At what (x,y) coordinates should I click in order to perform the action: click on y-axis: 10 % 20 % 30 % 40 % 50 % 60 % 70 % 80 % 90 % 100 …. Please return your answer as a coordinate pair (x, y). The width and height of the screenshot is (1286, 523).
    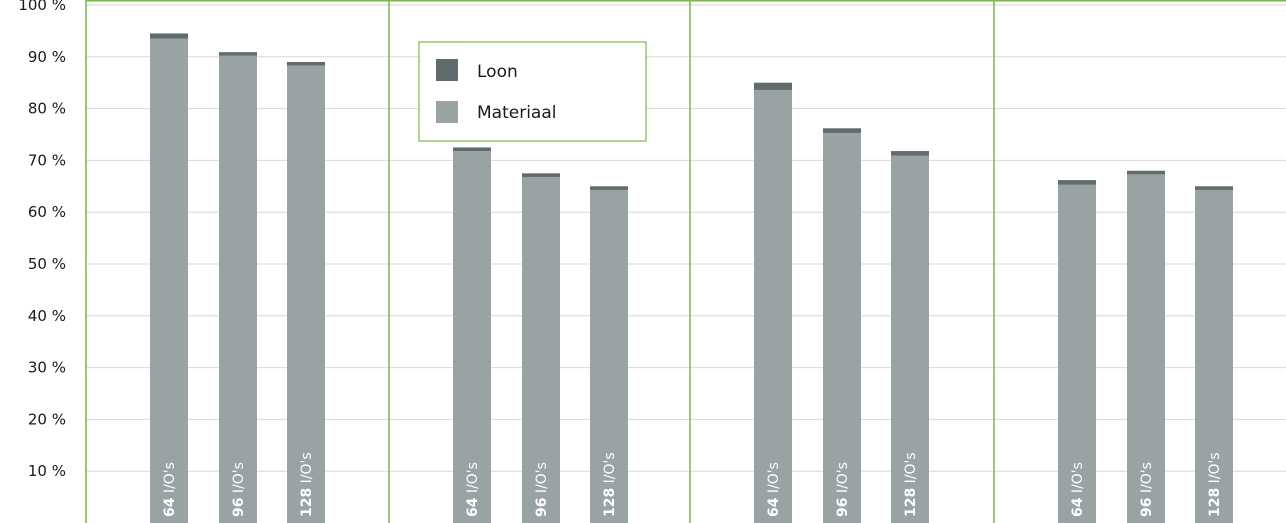
    Looking at the image, I should click on (42, 240).